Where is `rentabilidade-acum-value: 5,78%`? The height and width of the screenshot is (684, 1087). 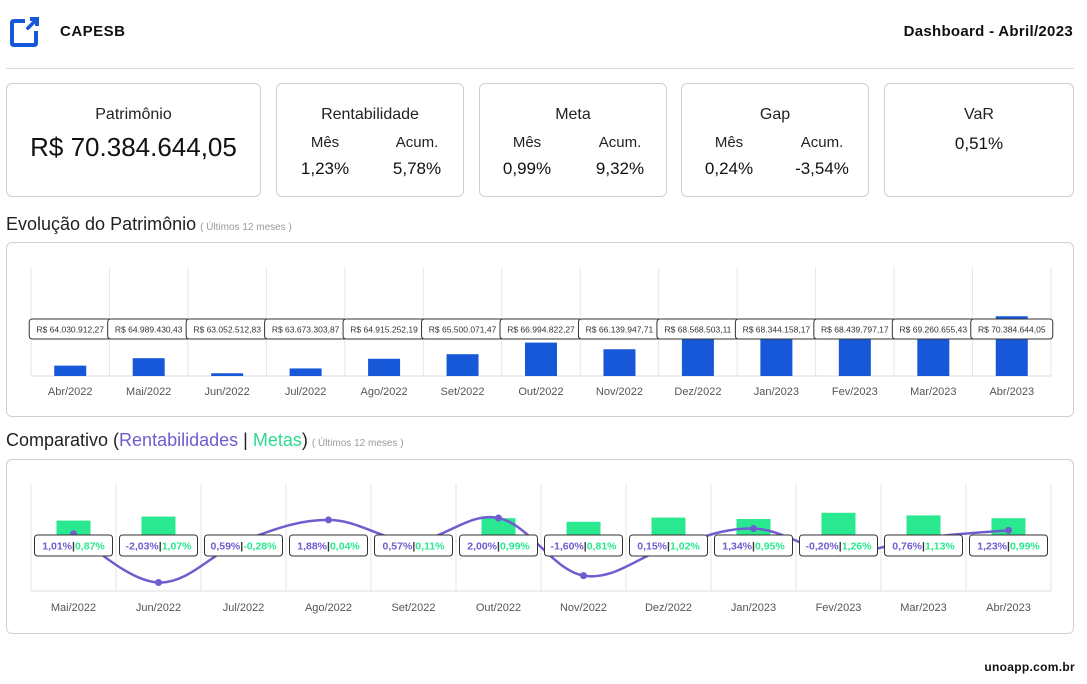
rentabilidade-acum-value: 5,78% is located at coordinates (417, 168).